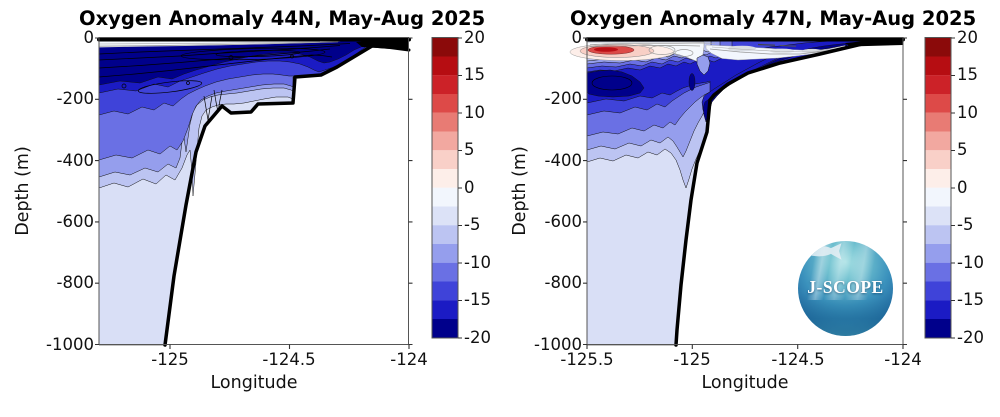 The height and width of the screenshot is (417, 1000). I want to click on ytick-47n-3: -600, so click(563, 221).